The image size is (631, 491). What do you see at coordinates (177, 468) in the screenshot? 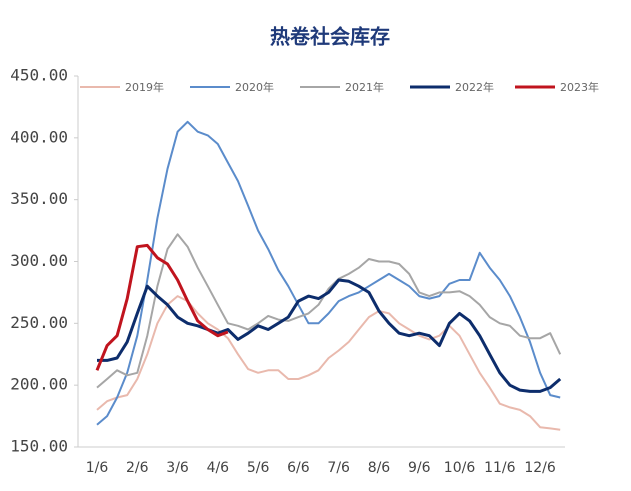
I see `x-tick-label: 3/6` at bounding box center [177, 468].